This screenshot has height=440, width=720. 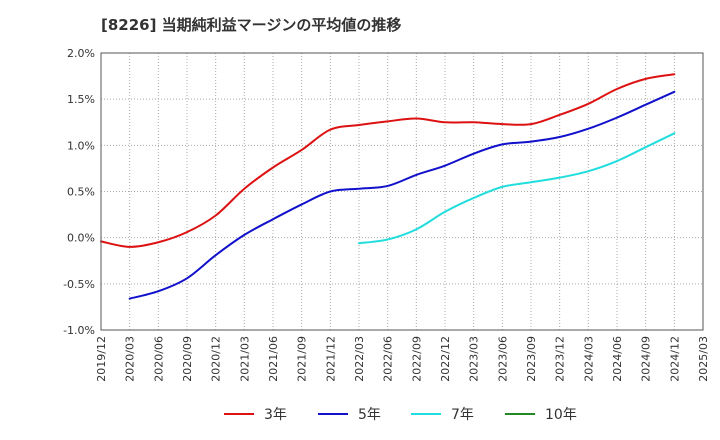 I want to click on y-tick-label: 0.5%, so click(x=81, y=192).